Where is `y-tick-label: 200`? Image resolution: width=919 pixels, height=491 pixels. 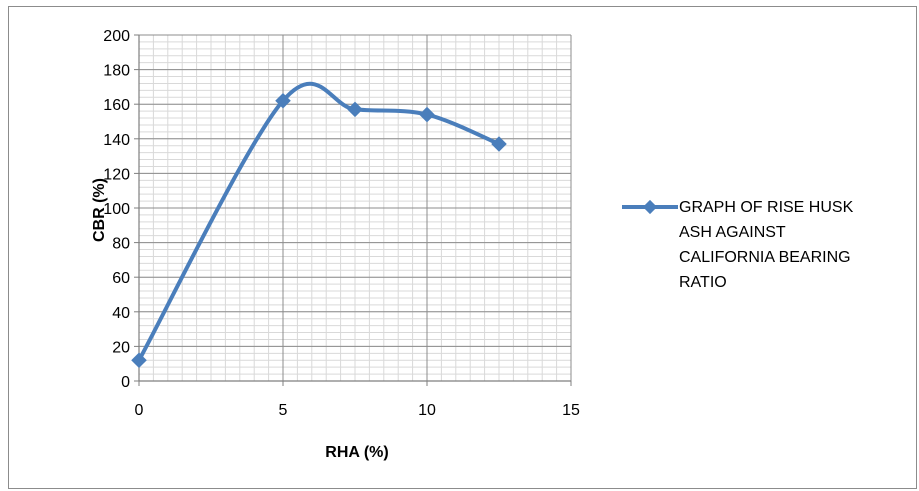 y-tick-label: 200 is located at coordinates (116, 36).